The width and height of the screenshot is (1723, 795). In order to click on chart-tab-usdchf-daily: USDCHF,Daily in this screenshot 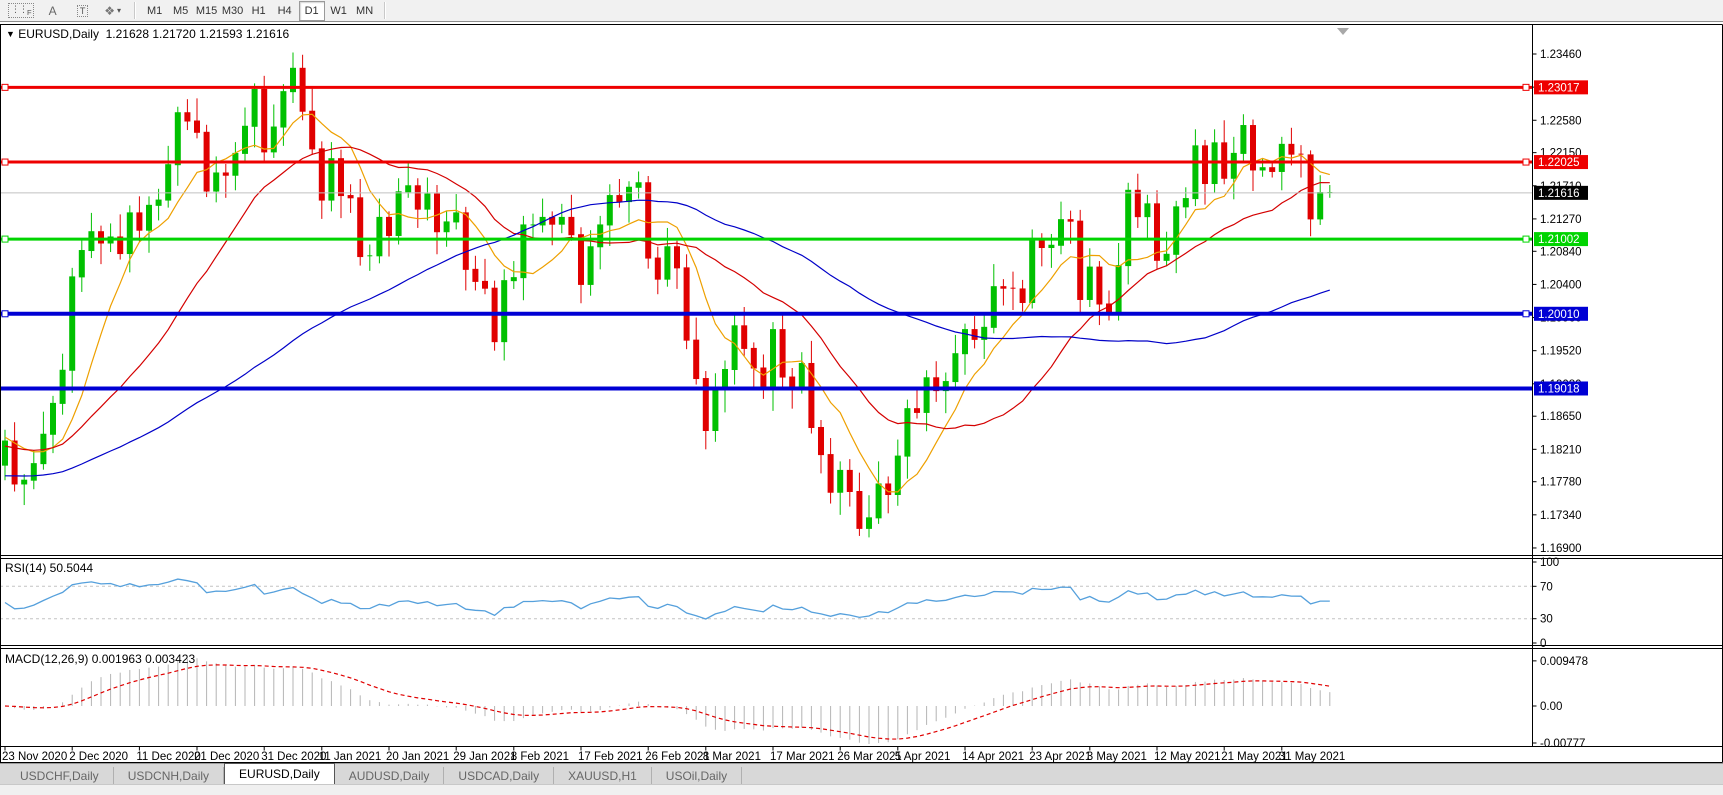, I will do `click(60, 776)`.